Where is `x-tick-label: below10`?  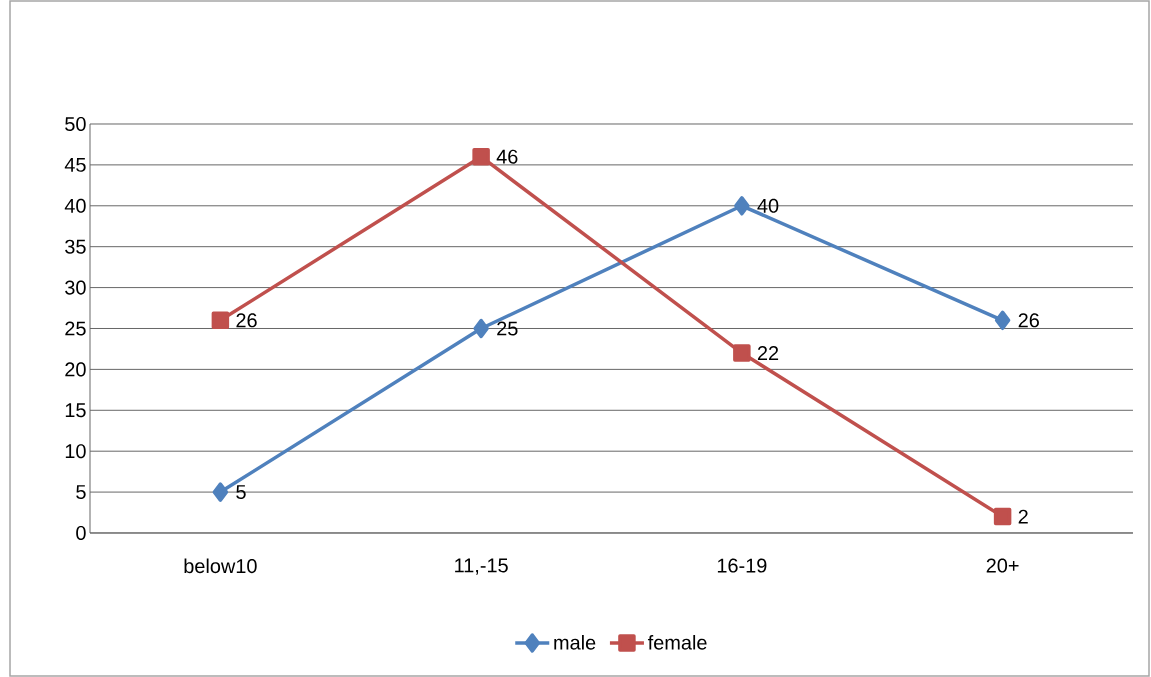 x-tick-label: below10 is located at coordinates (220, 566).